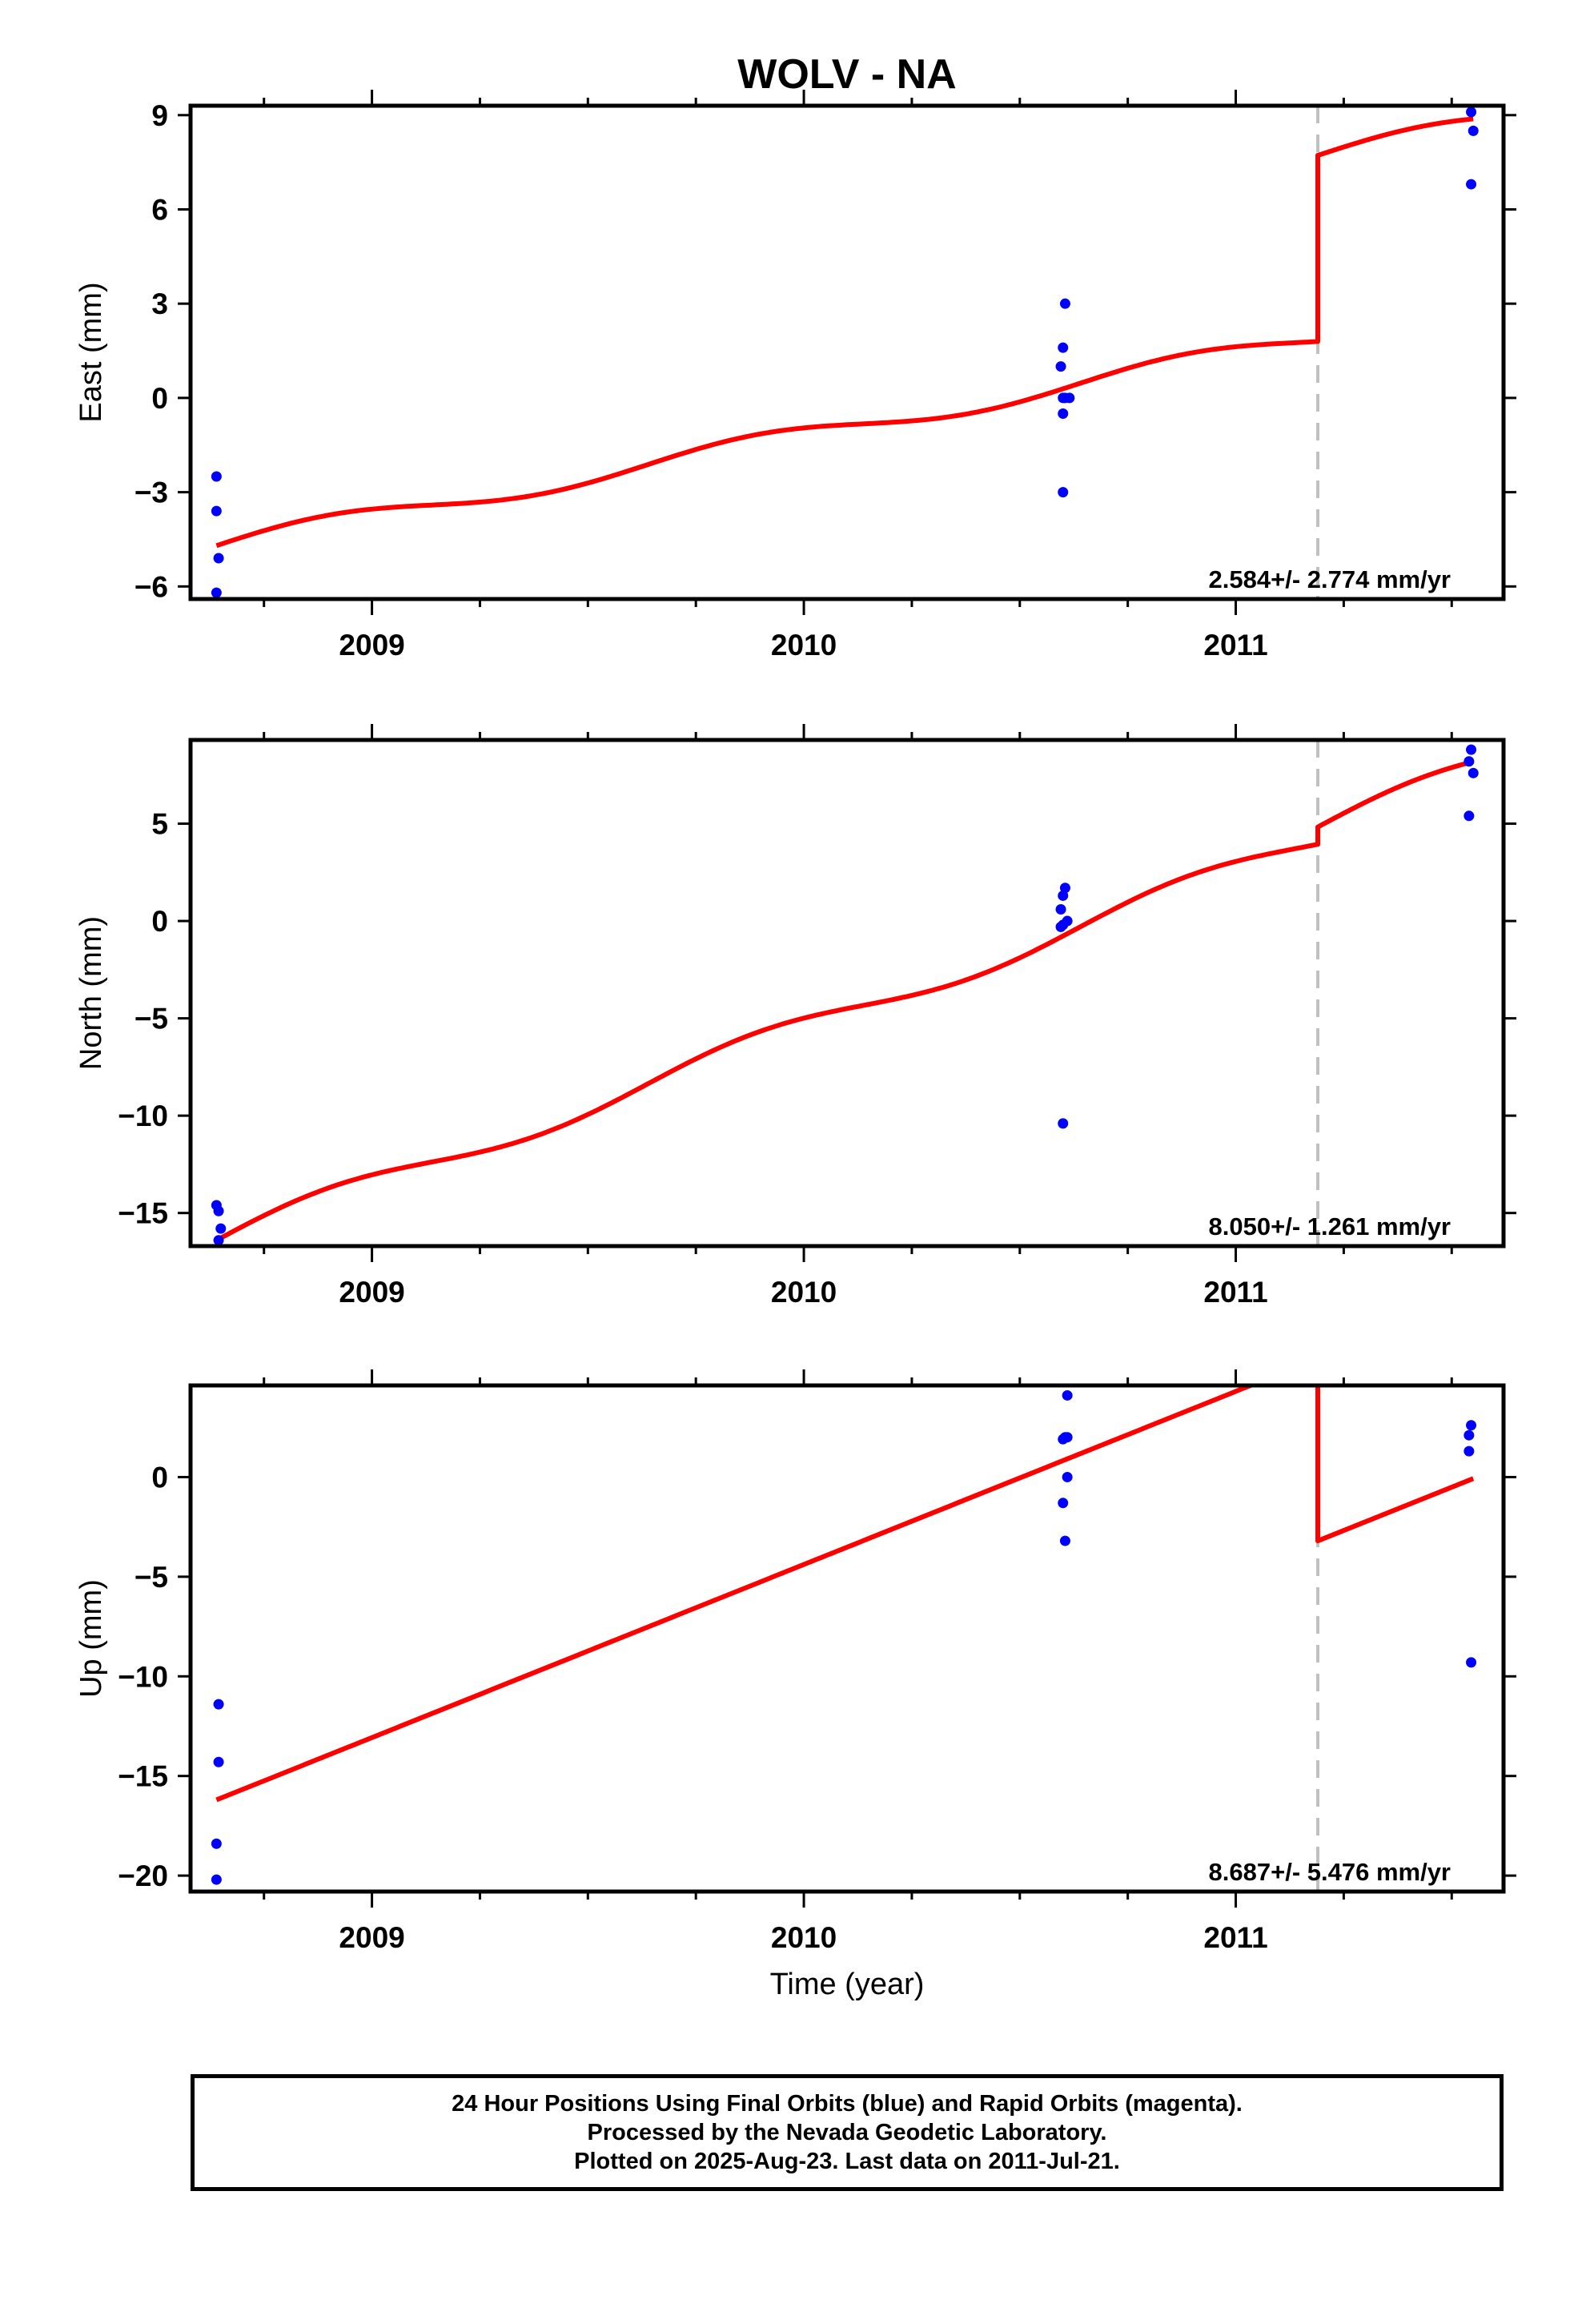 This screenshot has height=2324, width=1582. I want to click on y-axis-label: Up (mm), so click(91, 1638).